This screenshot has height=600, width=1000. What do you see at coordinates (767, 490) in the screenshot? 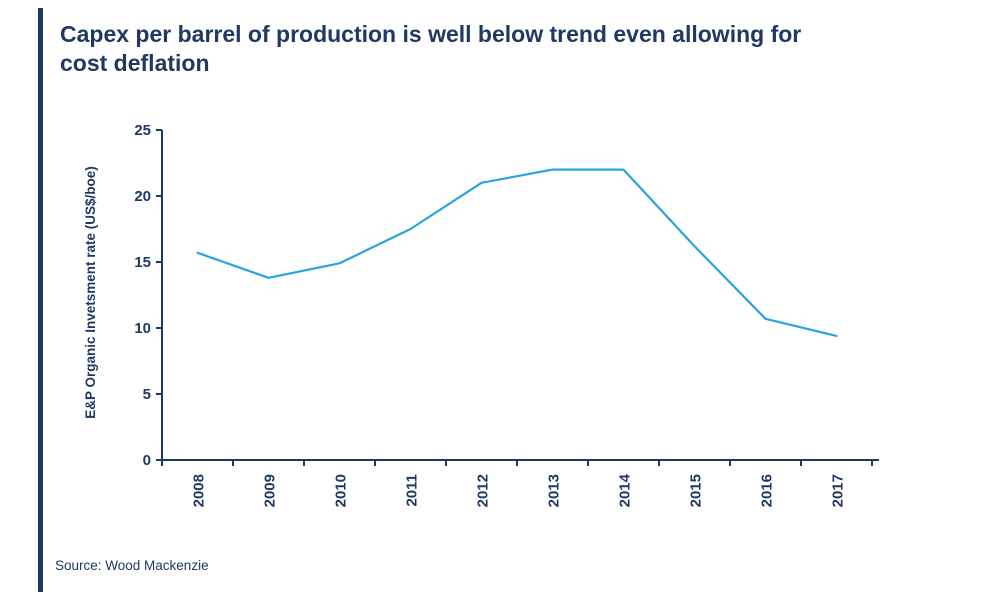
I see `x-tick-label: 2016` at bounding box center [767, 490].